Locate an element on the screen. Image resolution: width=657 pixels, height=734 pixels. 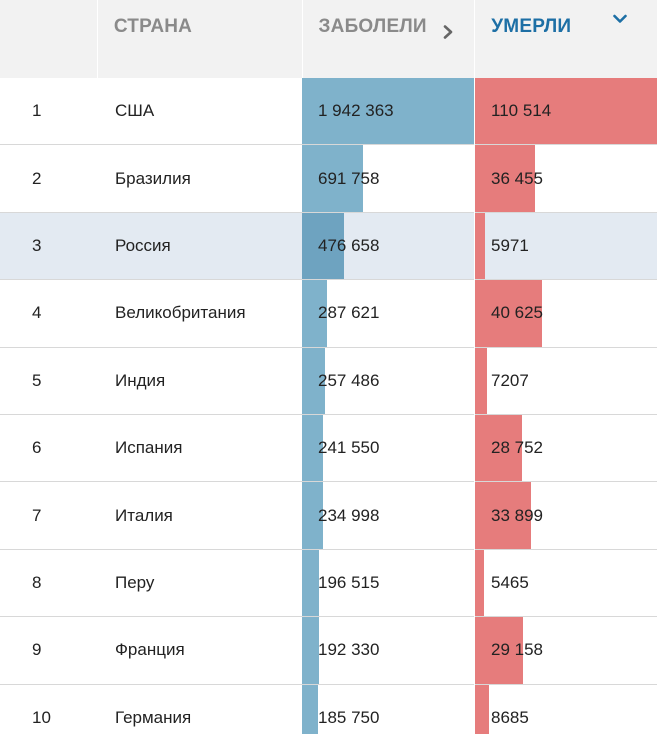
row-country: США is located at coordinates (135, 111).